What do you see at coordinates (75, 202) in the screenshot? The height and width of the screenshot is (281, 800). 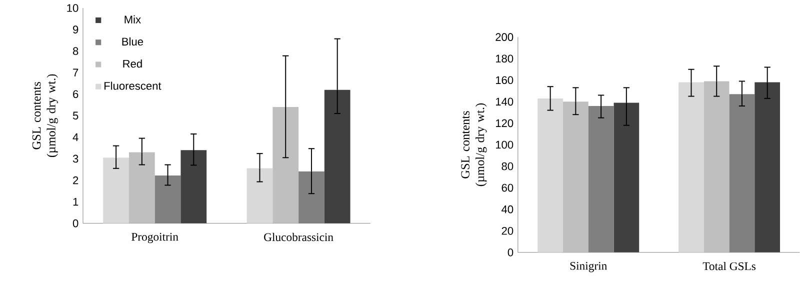 I see `y-tick-label: 1` at bounding box center [75, 202].